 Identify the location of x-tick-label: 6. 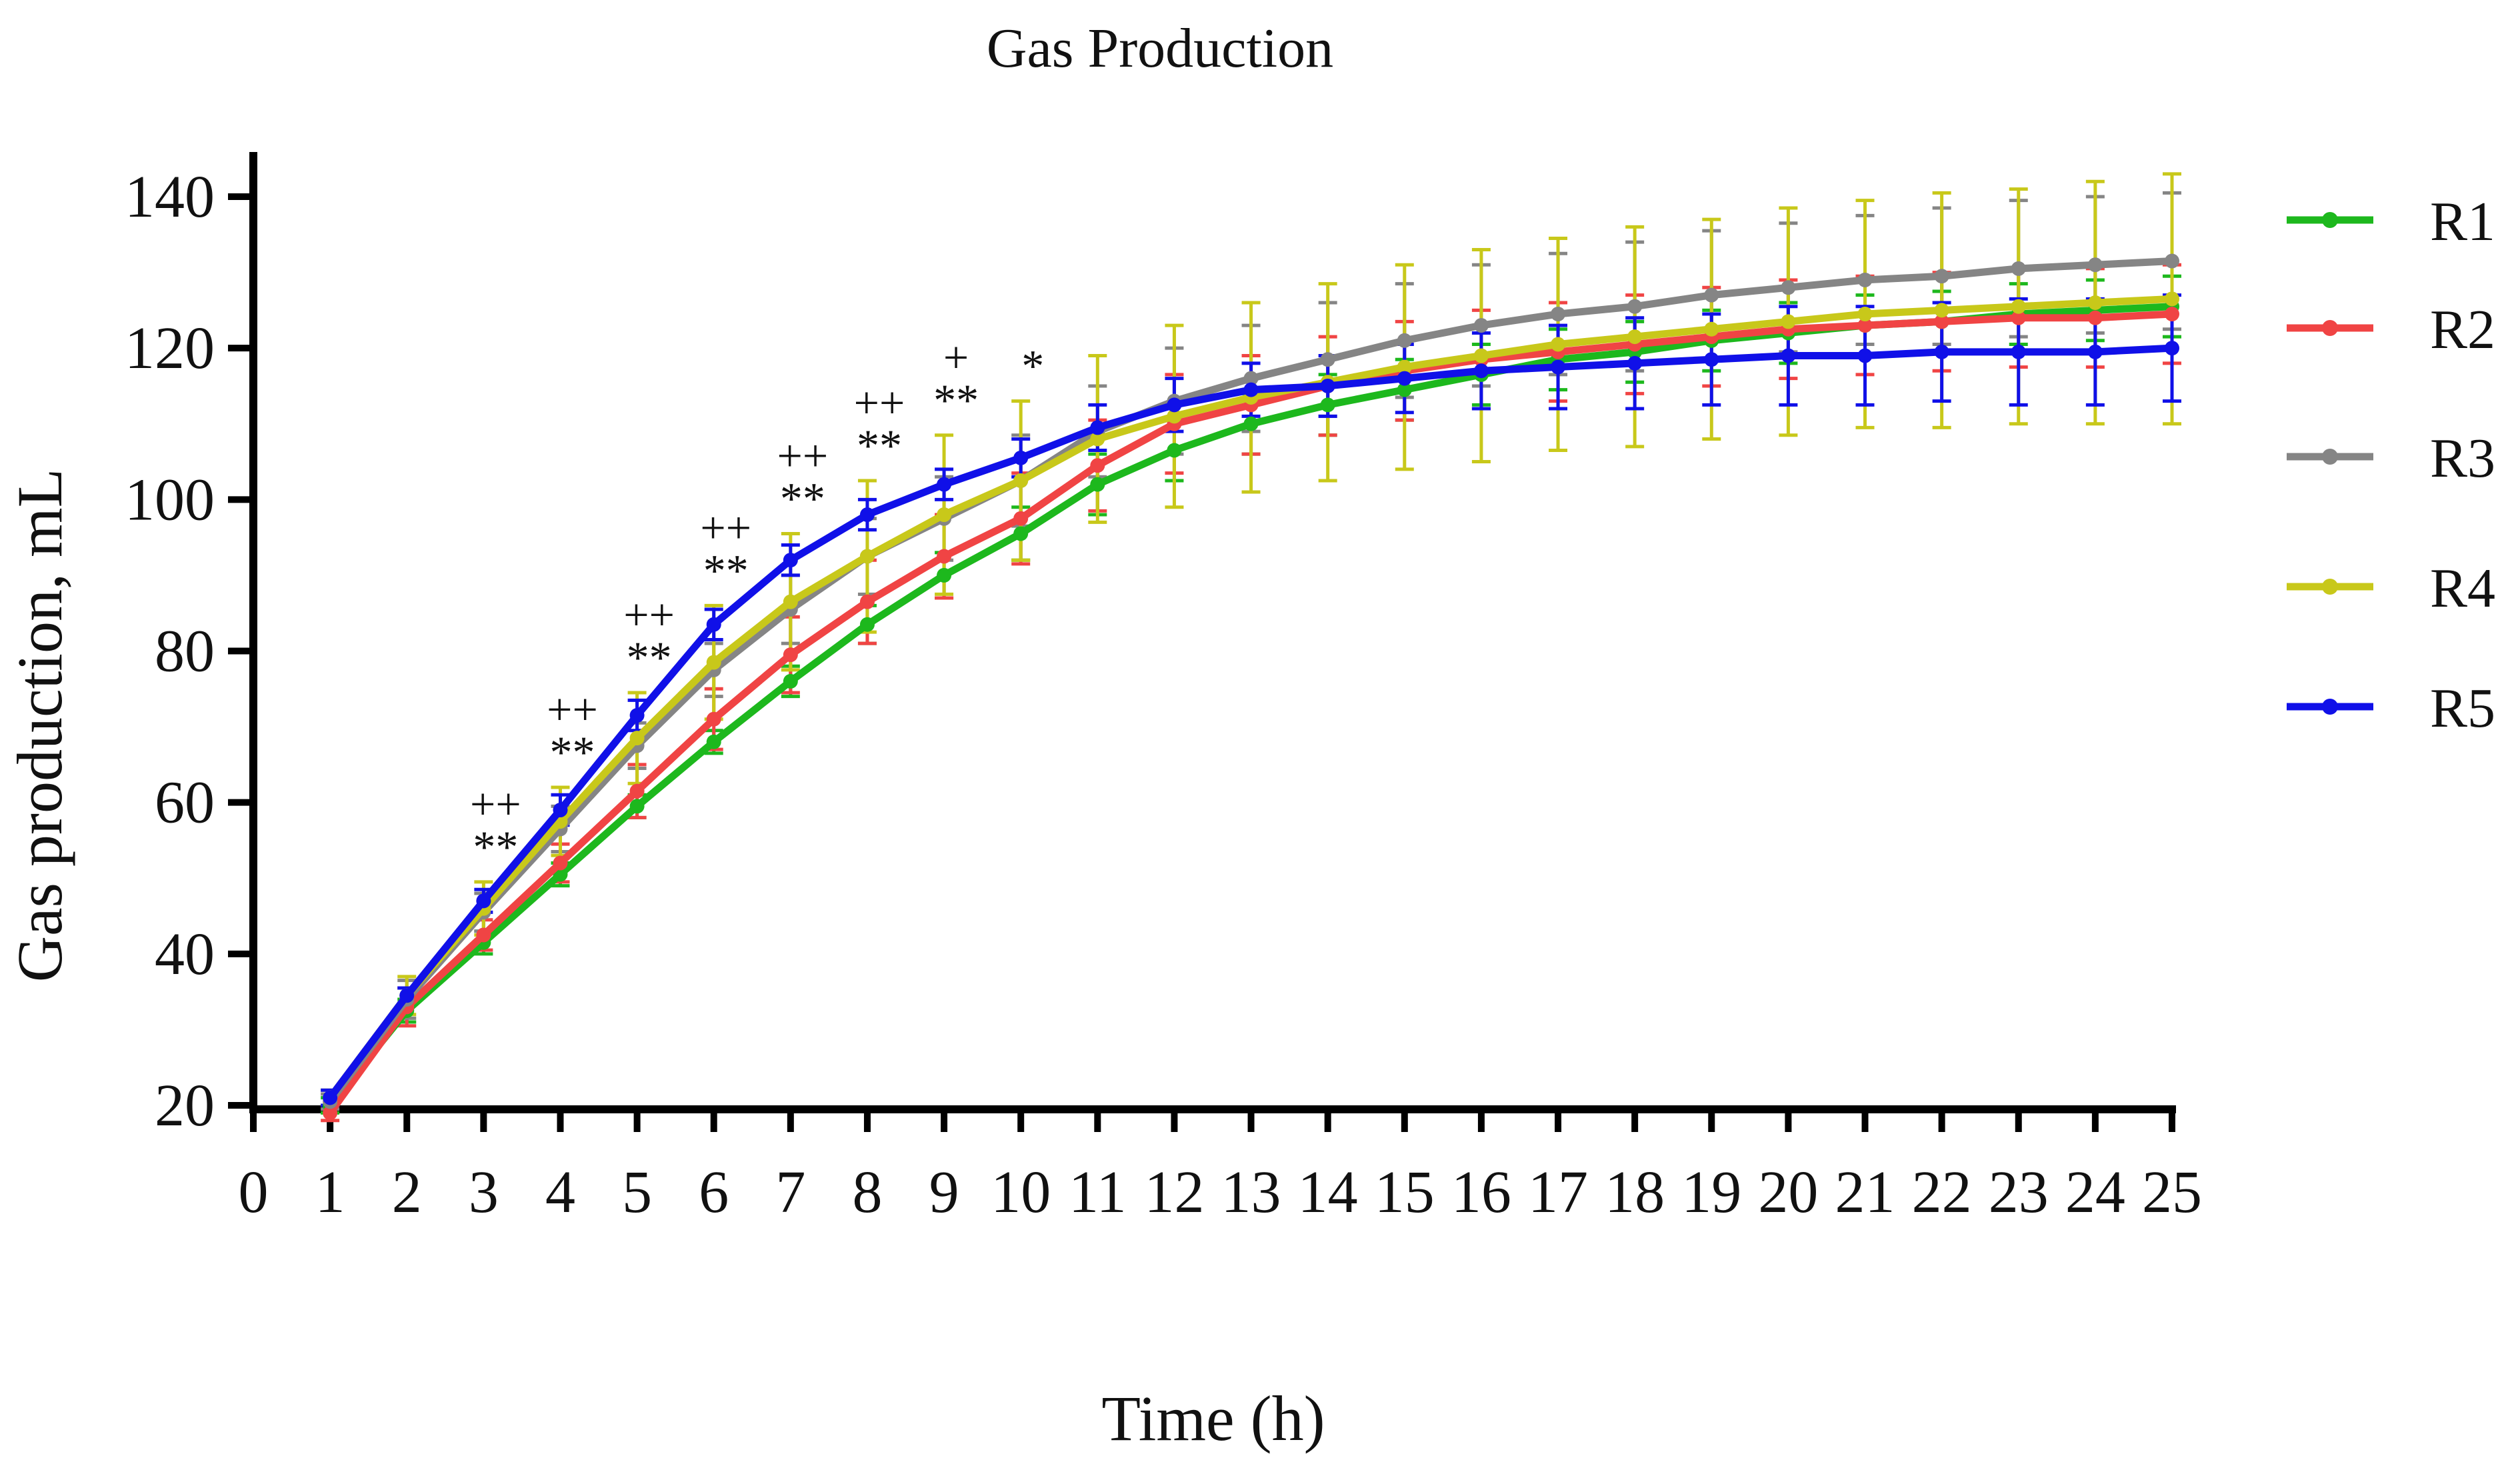
(714, 1192).